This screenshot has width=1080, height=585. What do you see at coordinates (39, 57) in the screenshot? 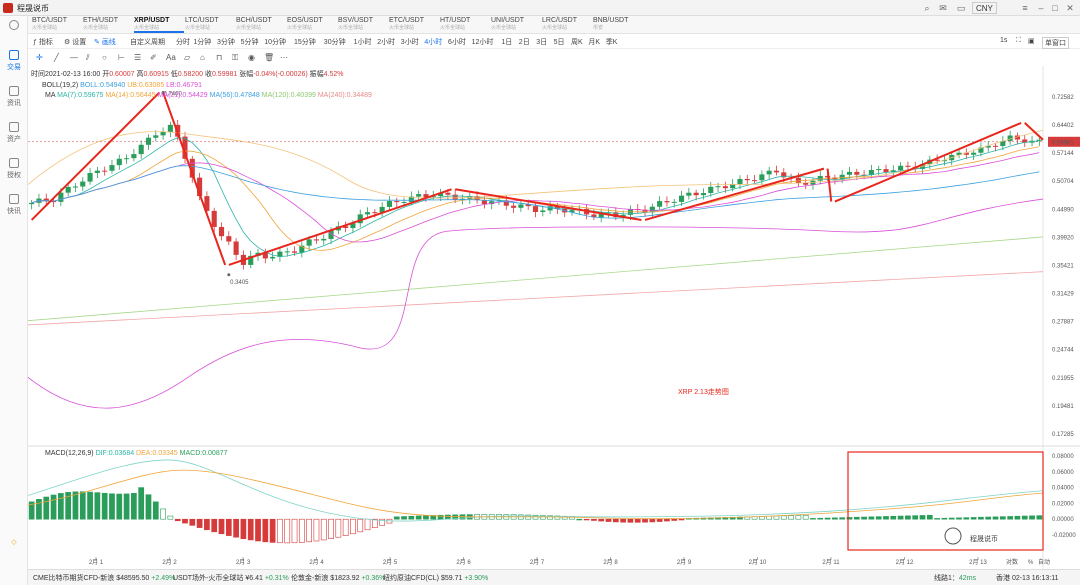
I see `crosshair-icon: ✛` at bounding box center [39, 57].